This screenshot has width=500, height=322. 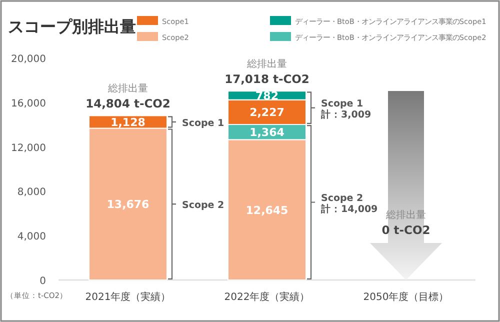 I want to click on x-tick-label: 2050年度（目標）, so click(x=406, y=297).